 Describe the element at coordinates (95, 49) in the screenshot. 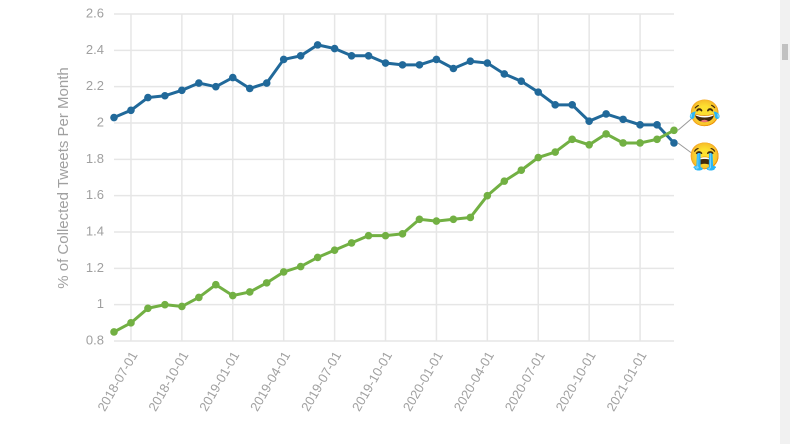

I see `y-tick-label: 2.4` at that location.